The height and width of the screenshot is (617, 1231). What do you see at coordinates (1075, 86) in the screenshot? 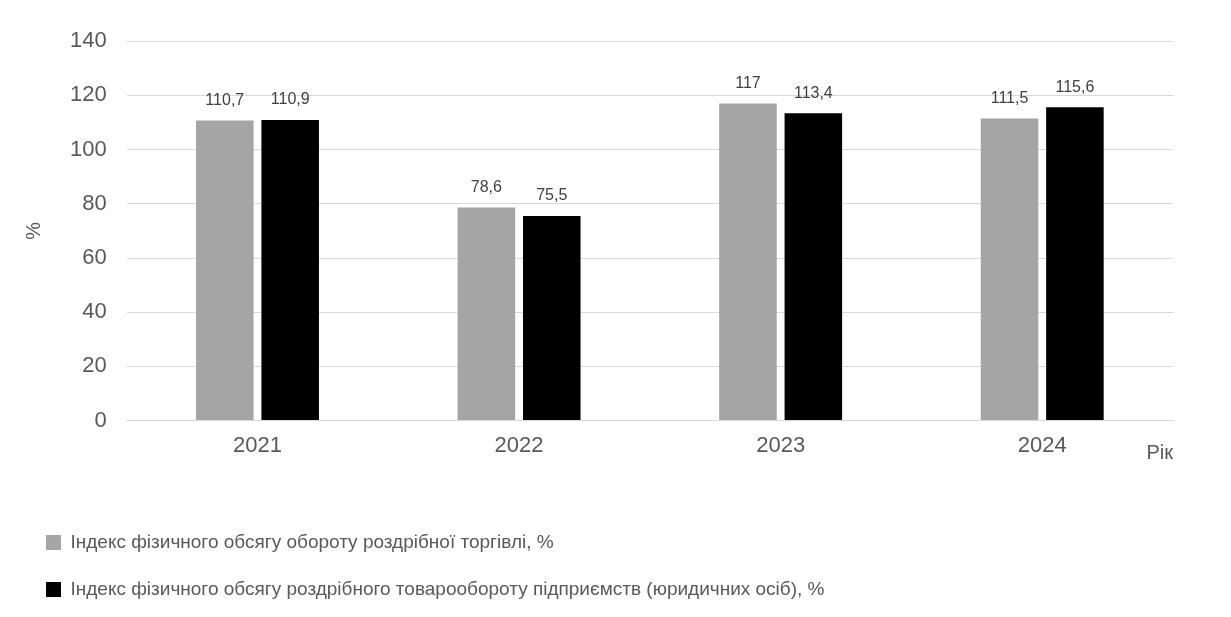
I see `data-label: 115,6` at bounding box center [1075, 86].